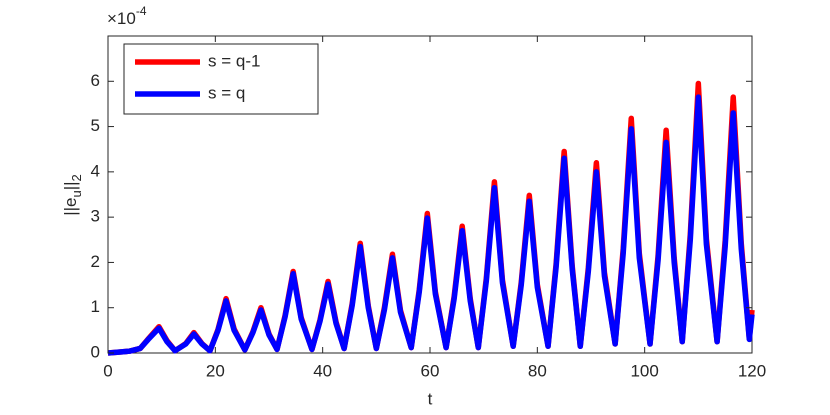  I want to click on y-scale-exponent: -4, so click(141, 11).